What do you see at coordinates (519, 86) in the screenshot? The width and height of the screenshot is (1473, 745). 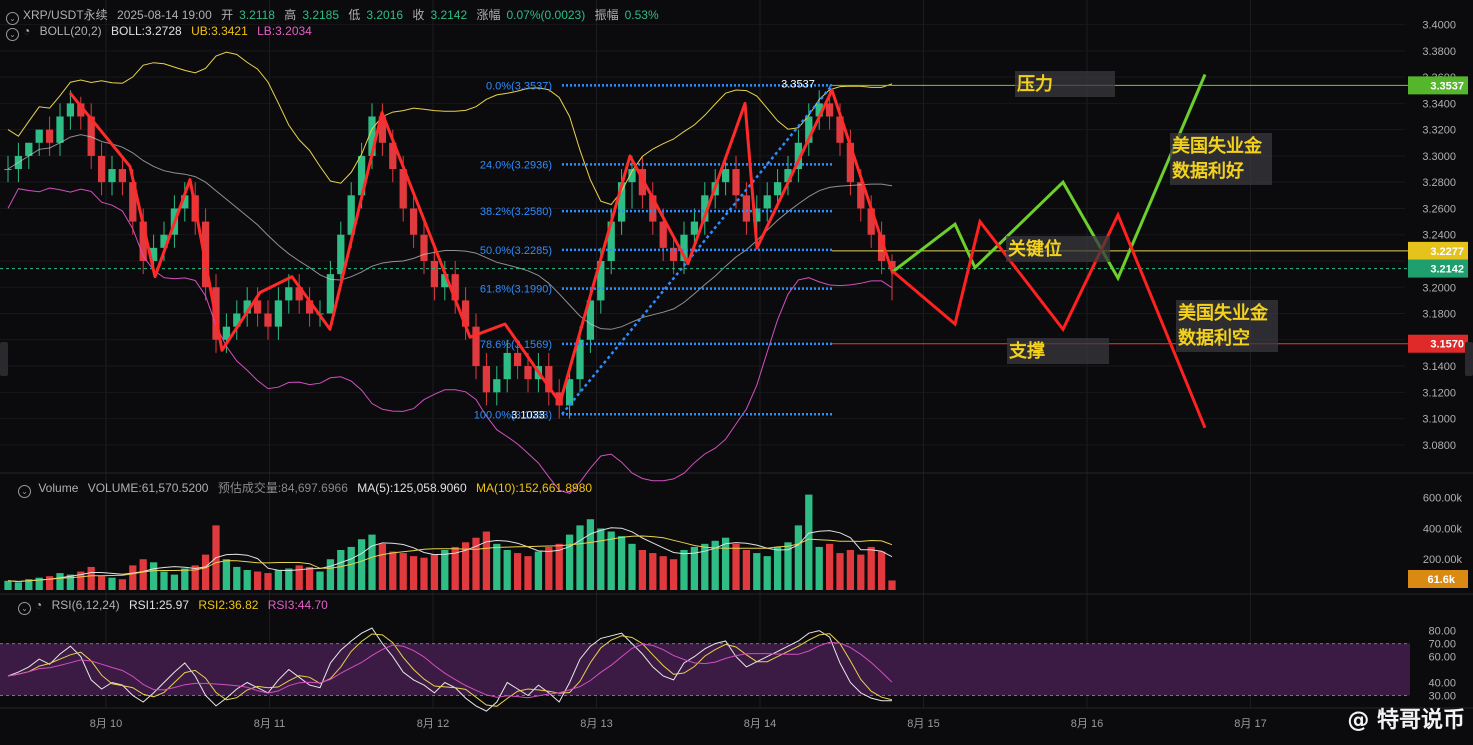 I see `fib-level-label: 0.0%(3.3537)` at bounding box center [519, 86].